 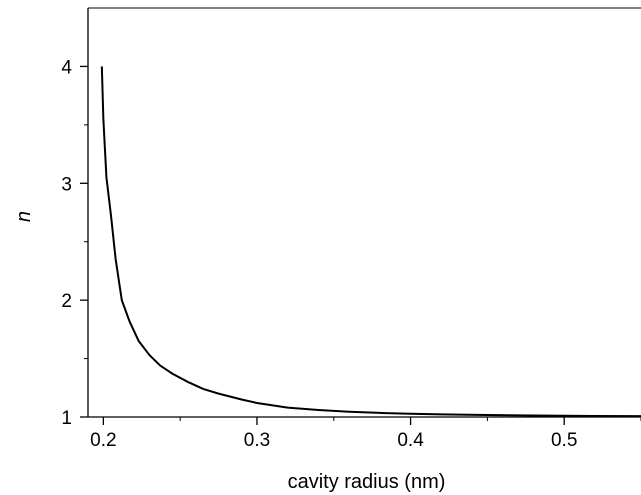 What do you see at coordinates (66, 418) in the screenshot?
I see `y-tick-label: 1` at bounding box center [66, 418].